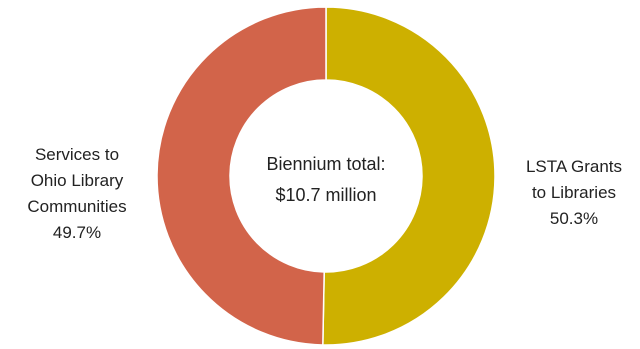  Describe the element at coordinates (77, 232) in the screenshot. I see `slice-percent-services: 49.7%` at that location.